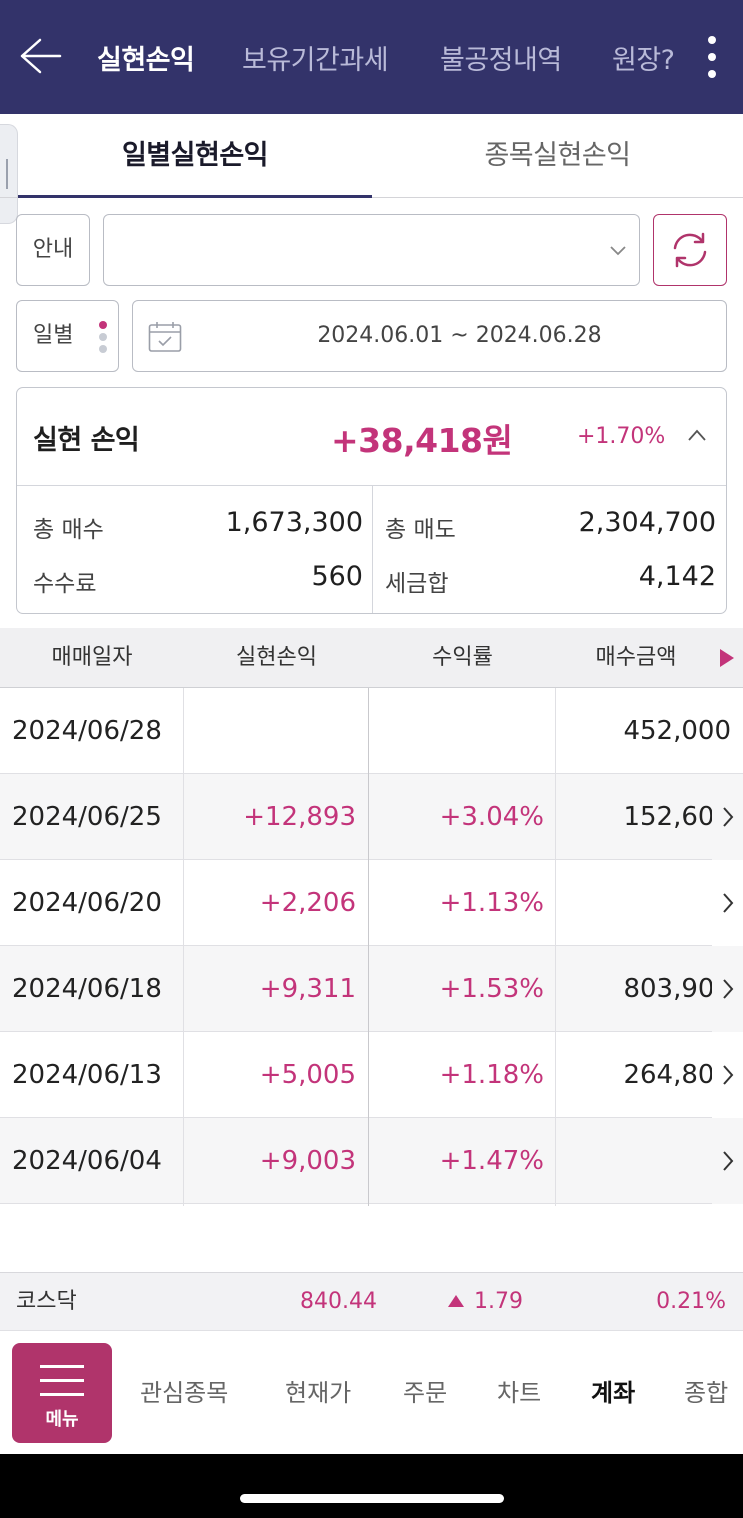 The height and width of the screenshot is (1518, 743). What do you see at coordinates (420, 530) in the screenshot?
I see `total-sell-label: 총 매도` at bounding box center [420, 530].